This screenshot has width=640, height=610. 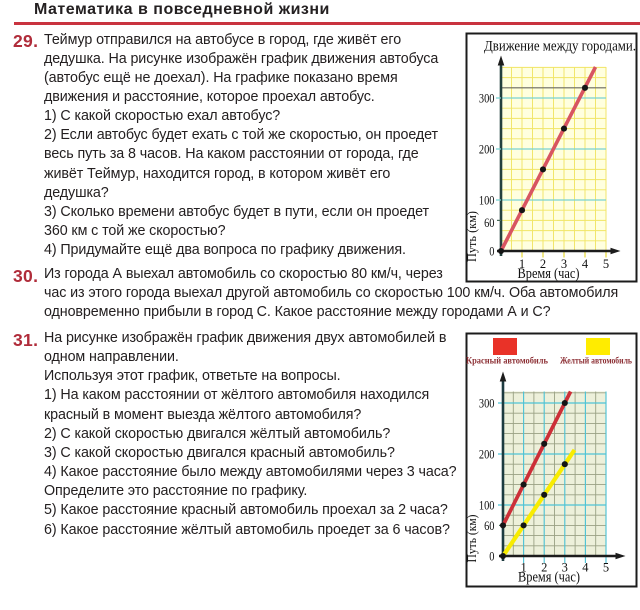 What do you see at coordinates (507, 361) in the screenshot?
I see `svg-text: Красный автомобиль` at bounding box center [507, 361].